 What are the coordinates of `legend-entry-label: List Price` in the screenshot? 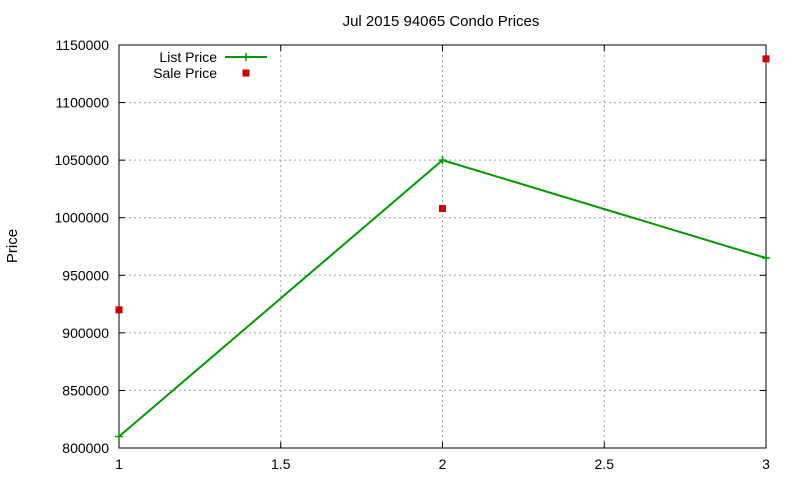 It's located at (188, 57).